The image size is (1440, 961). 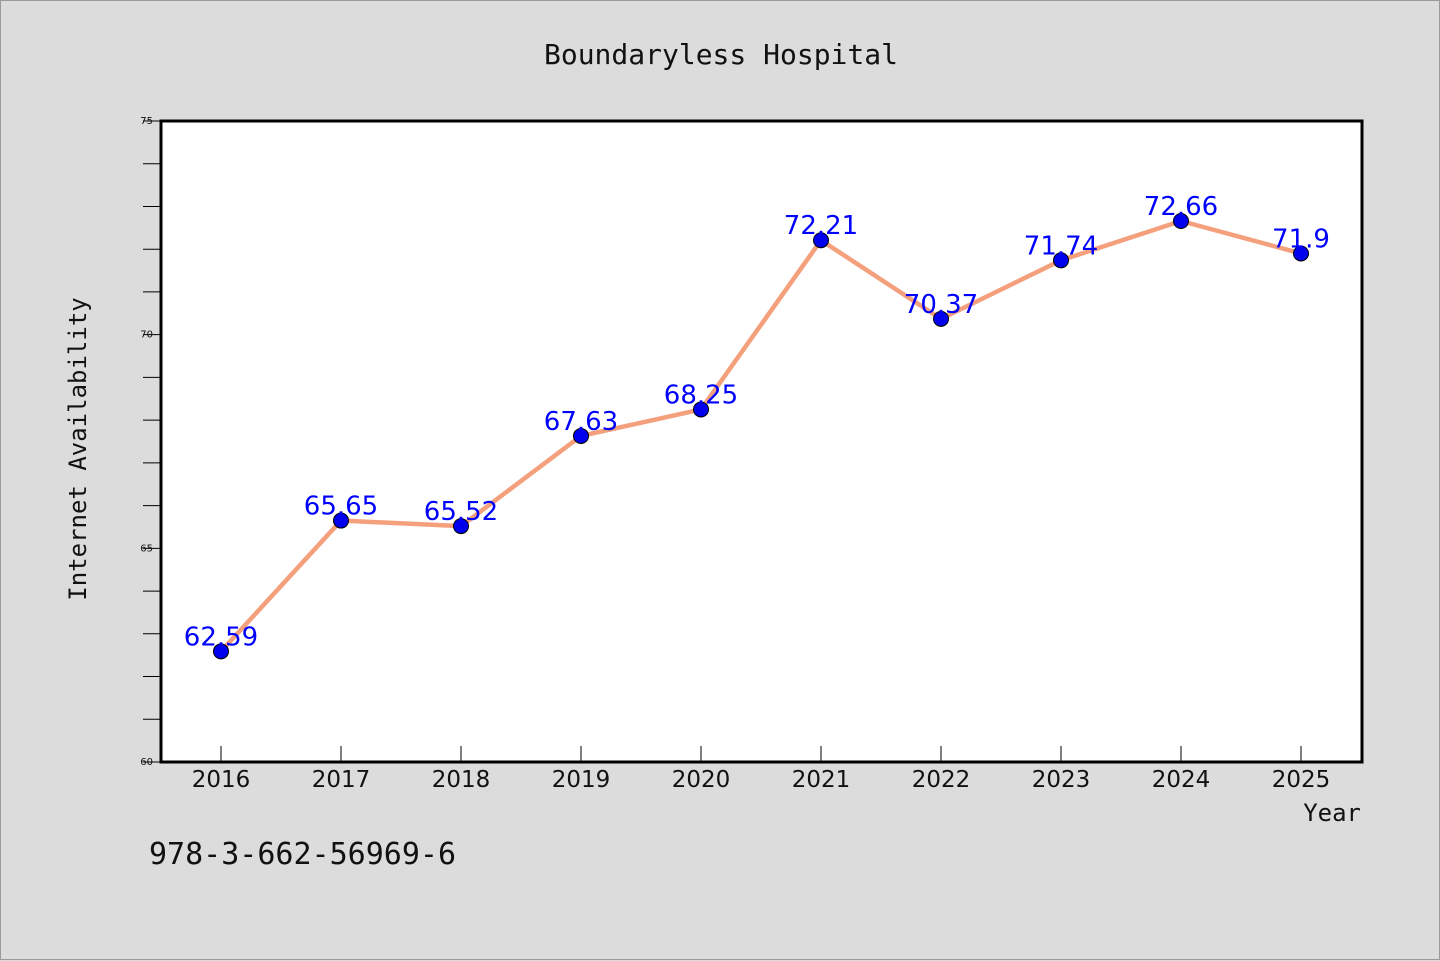 I want to click on data-point-2022, so click(x=941, y=318).